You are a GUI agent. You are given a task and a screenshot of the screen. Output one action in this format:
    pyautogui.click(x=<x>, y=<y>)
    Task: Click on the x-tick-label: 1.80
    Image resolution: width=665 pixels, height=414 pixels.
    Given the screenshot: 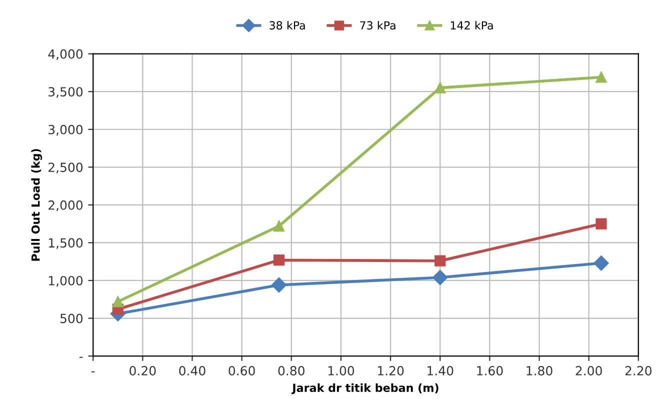 What is the action you would take?
    pyautogui.click(x=539, y=371)
    